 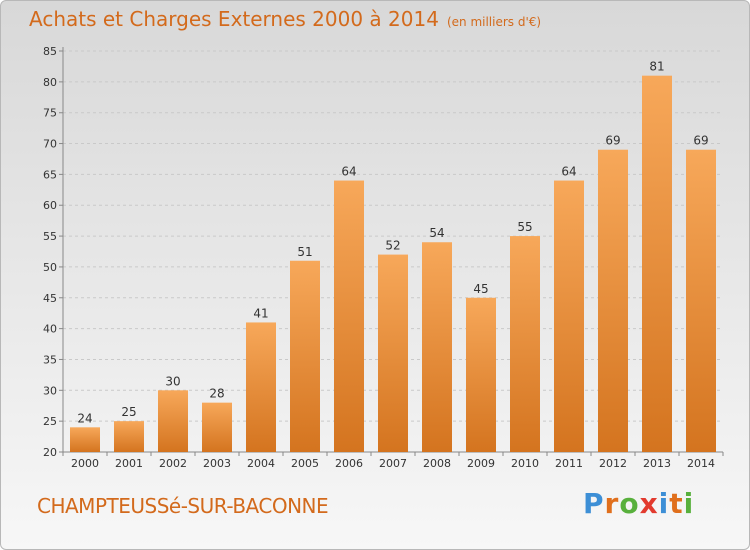 What do you see at coordinates (173, 463) in the screenshot?
I see `x-tick-label: 2002` at bounding box center [173, 463].